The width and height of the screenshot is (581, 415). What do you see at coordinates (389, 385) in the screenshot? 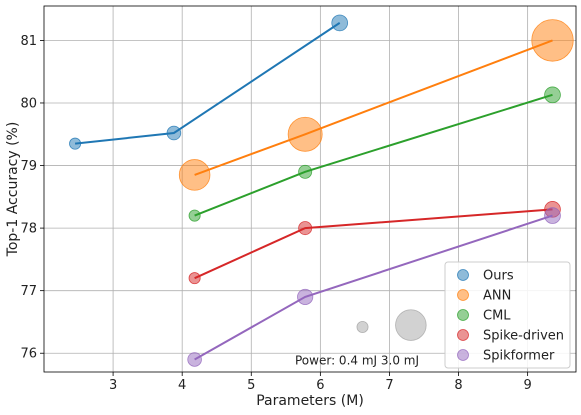
I see `x-tick-label: 7` at bounding box center [389, 385].